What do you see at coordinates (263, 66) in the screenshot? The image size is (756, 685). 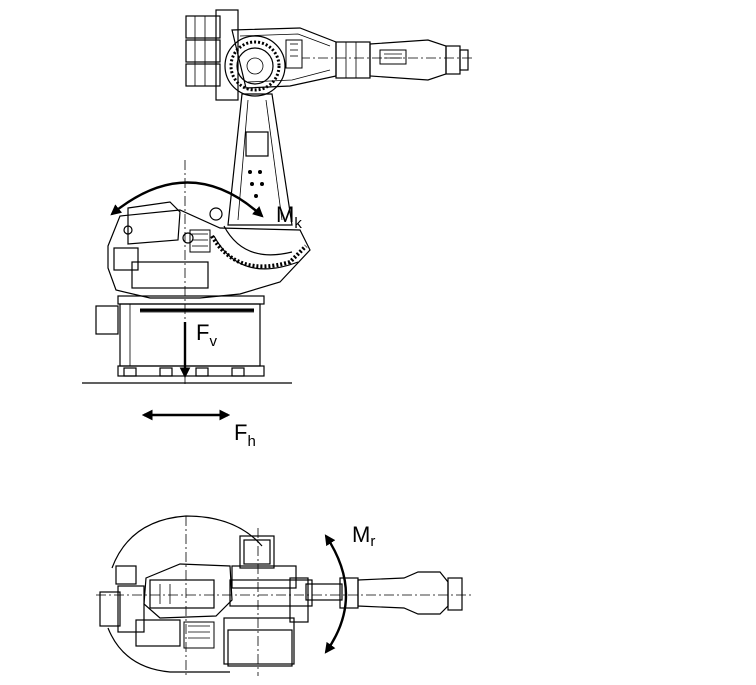 I see `elbow-joint` at bounding box center [263, 66].